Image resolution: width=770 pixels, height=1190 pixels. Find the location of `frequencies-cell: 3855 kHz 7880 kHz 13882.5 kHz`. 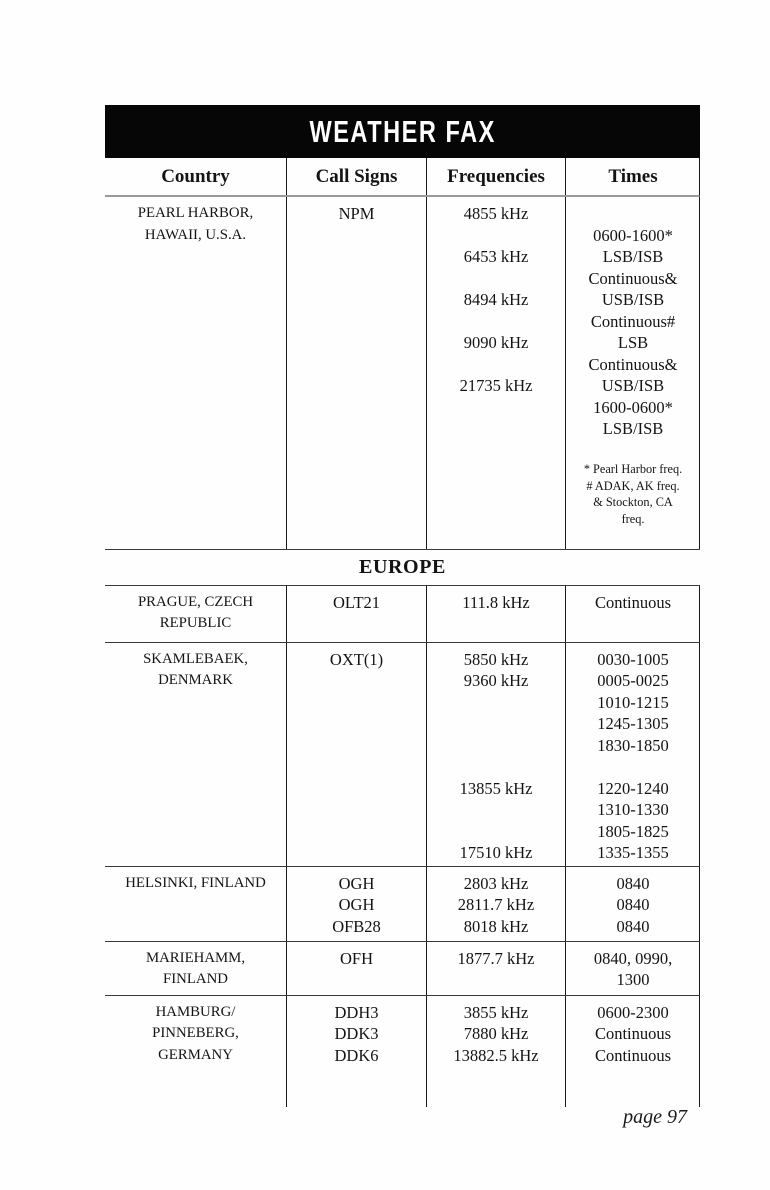

frequencies-cell: 3855 kHz 7880 kHz 13882.5 kHz is located at coordinates (495, 1051).